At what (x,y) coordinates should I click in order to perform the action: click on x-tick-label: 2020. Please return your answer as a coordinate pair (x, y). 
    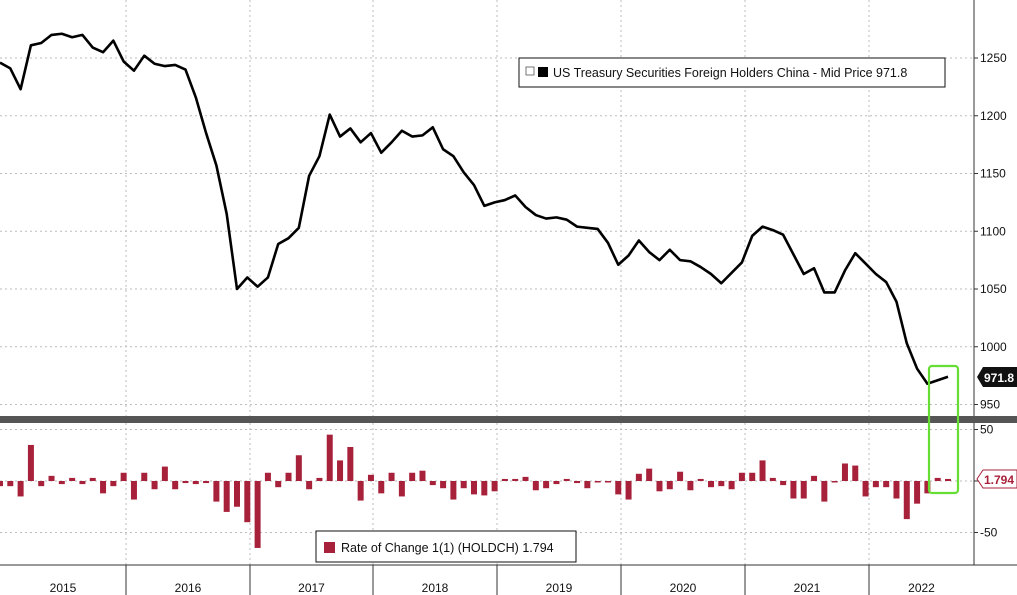
    Looking at the image, I should click on (683, 588).